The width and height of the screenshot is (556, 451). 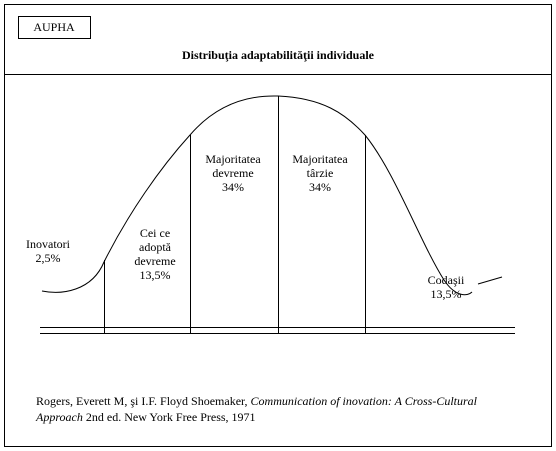 I want to click on segment-label: Inovatori 2,5%, so click(x=48, y=251).